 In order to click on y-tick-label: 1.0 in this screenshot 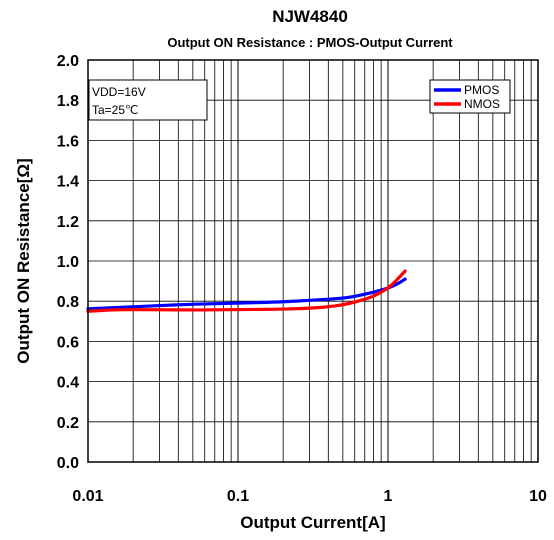, I will do `click(68, 262)`.